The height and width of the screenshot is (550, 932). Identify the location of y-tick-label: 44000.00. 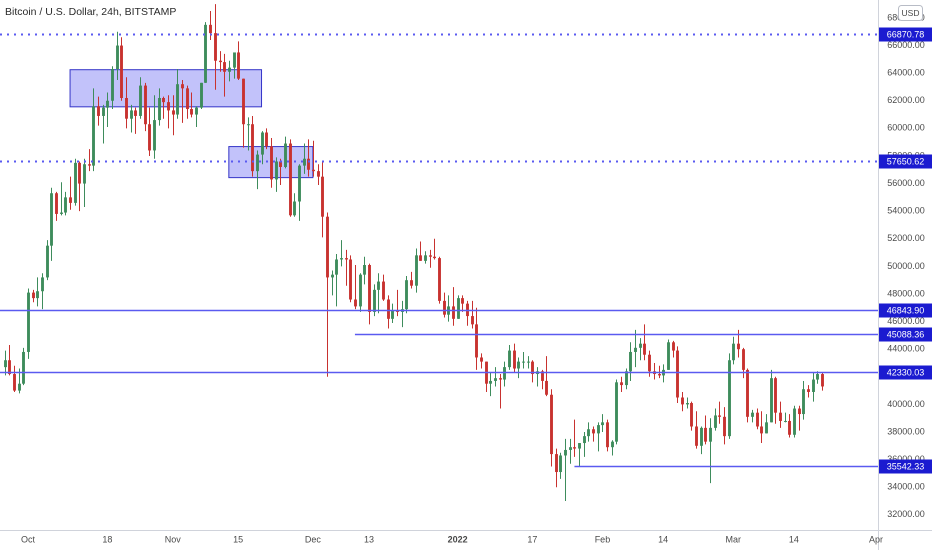
(906, 349).